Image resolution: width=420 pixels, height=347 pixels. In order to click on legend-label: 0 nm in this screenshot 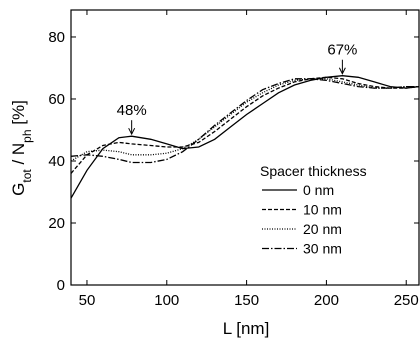, I will do `click(318, 190)`.